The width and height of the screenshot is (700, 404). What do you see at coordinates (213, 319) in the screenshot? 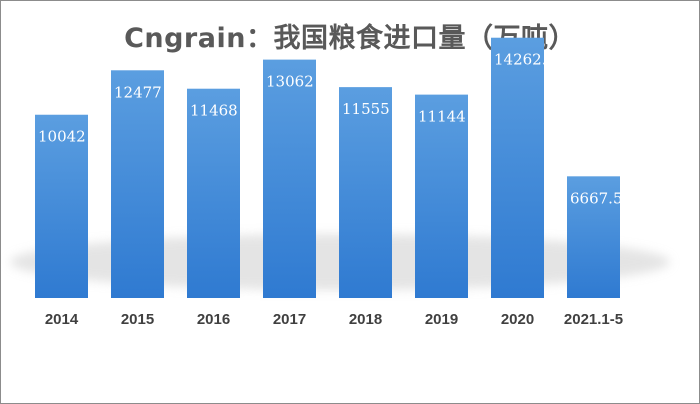
I see `x-tick-2016: 2016` at bounding box center [213, 319].